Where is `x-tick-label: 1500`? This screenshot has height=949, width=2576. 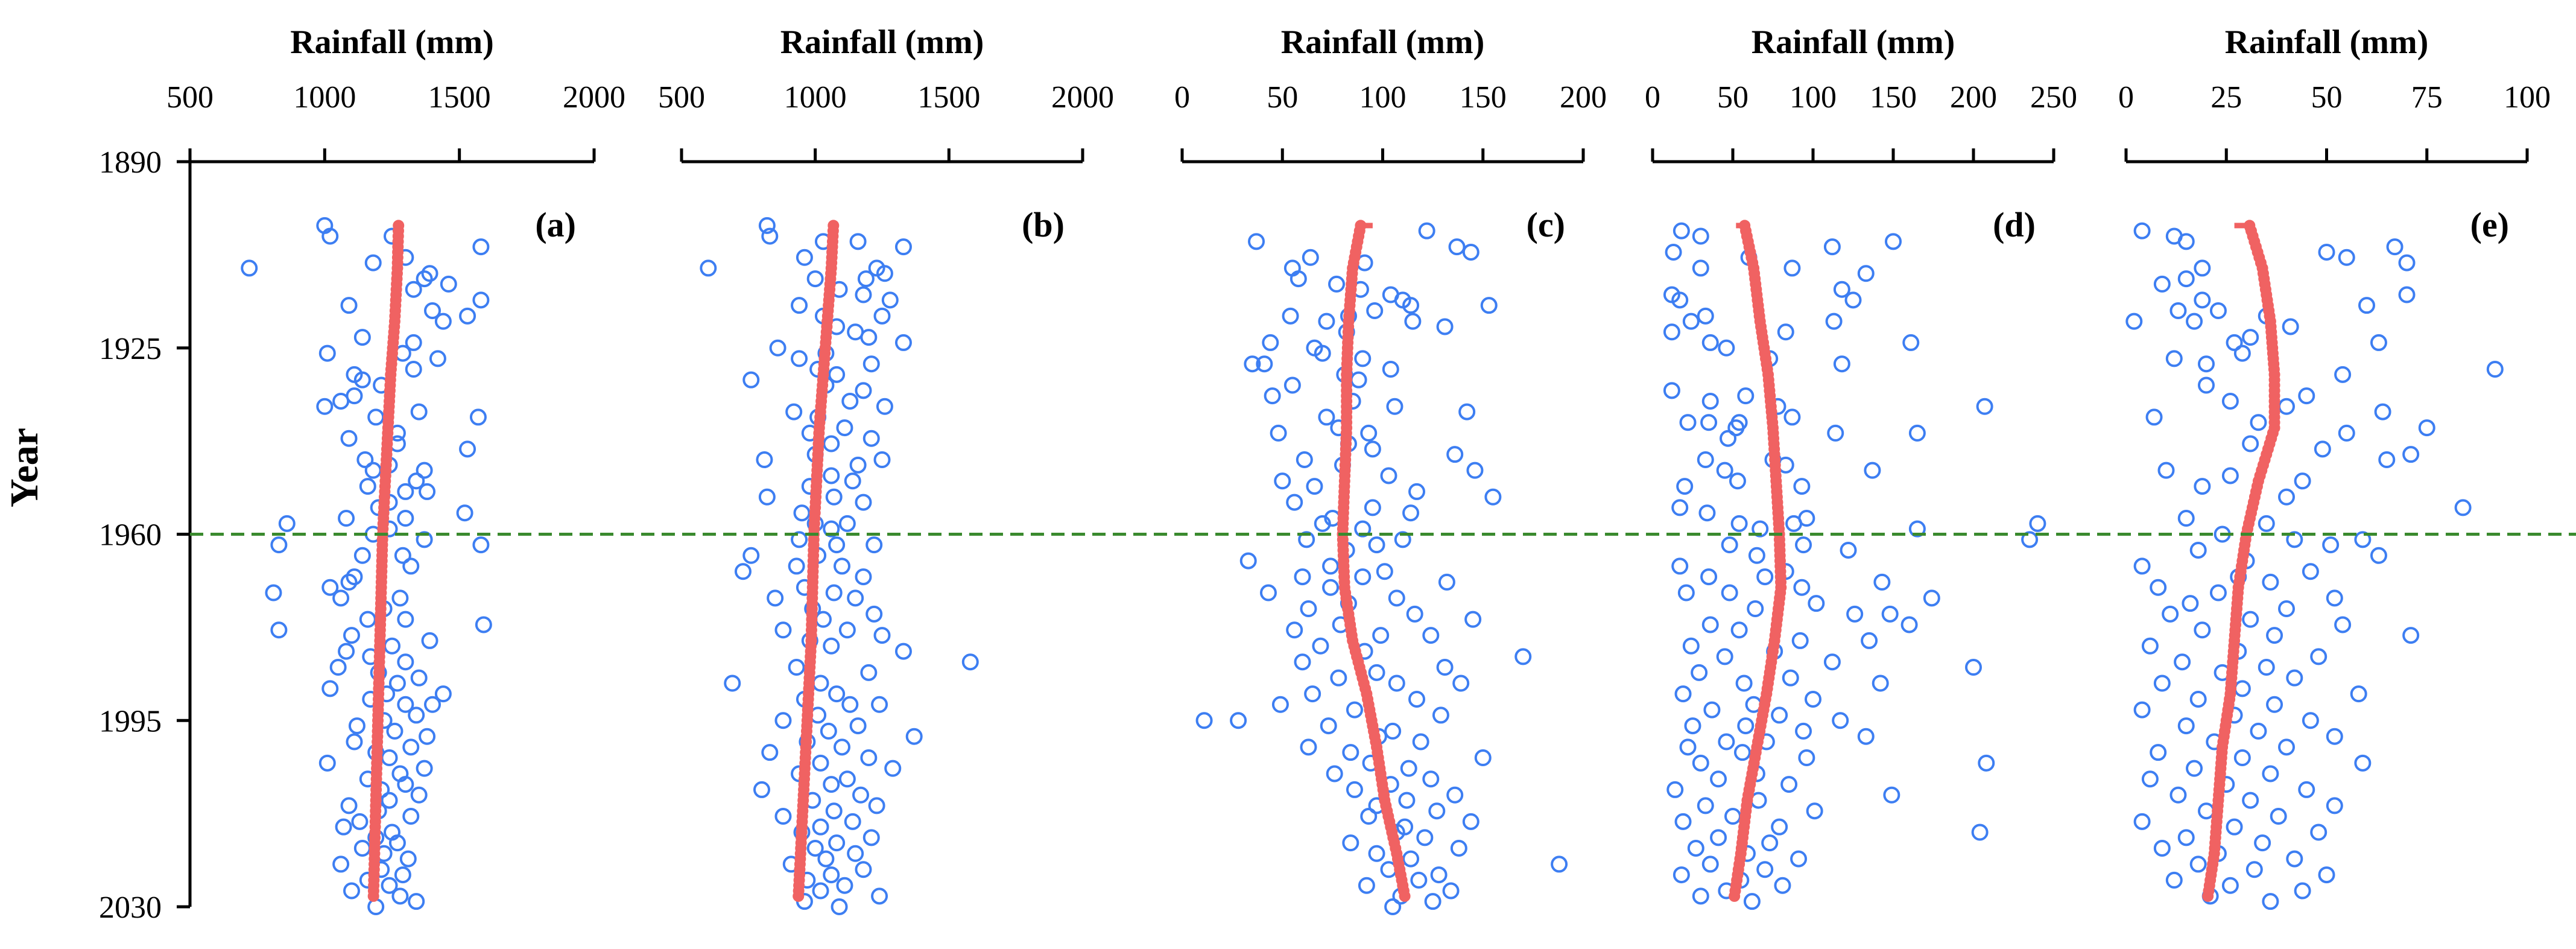 x-tick-label: 1500 is located at coordinates (948, 97).